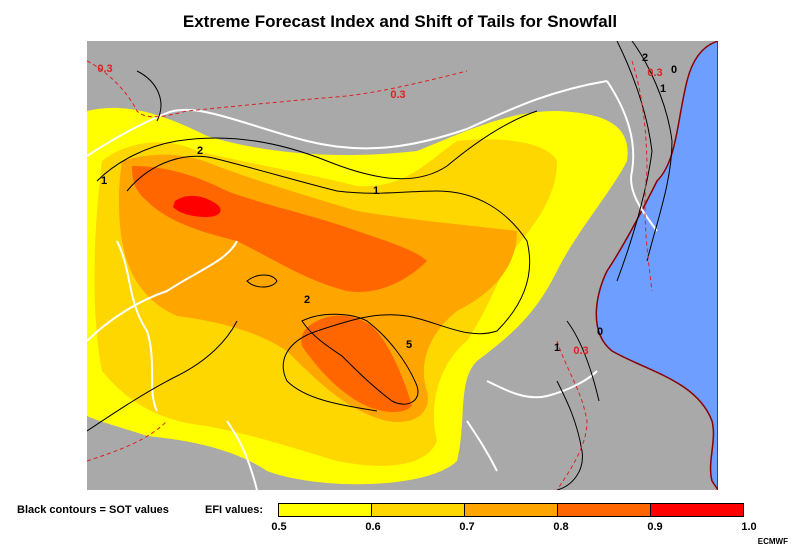  What do you see at coordinates (197, 206) in the screenshot?
I see `efi-region-0.9` at bounding box center [197, 206].